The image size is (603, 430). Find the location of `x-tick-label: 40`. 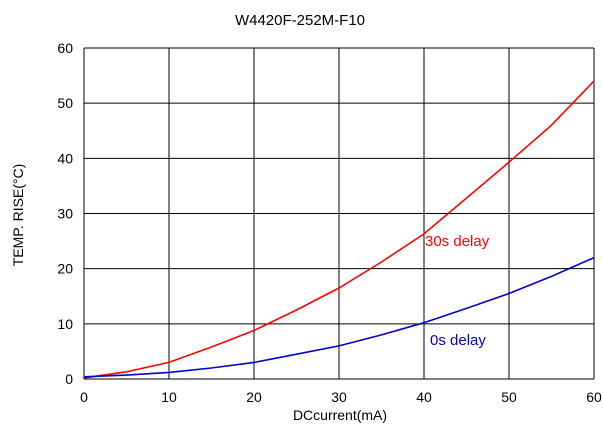

x-tick-label: 40 is located at coordinates (424, 397).